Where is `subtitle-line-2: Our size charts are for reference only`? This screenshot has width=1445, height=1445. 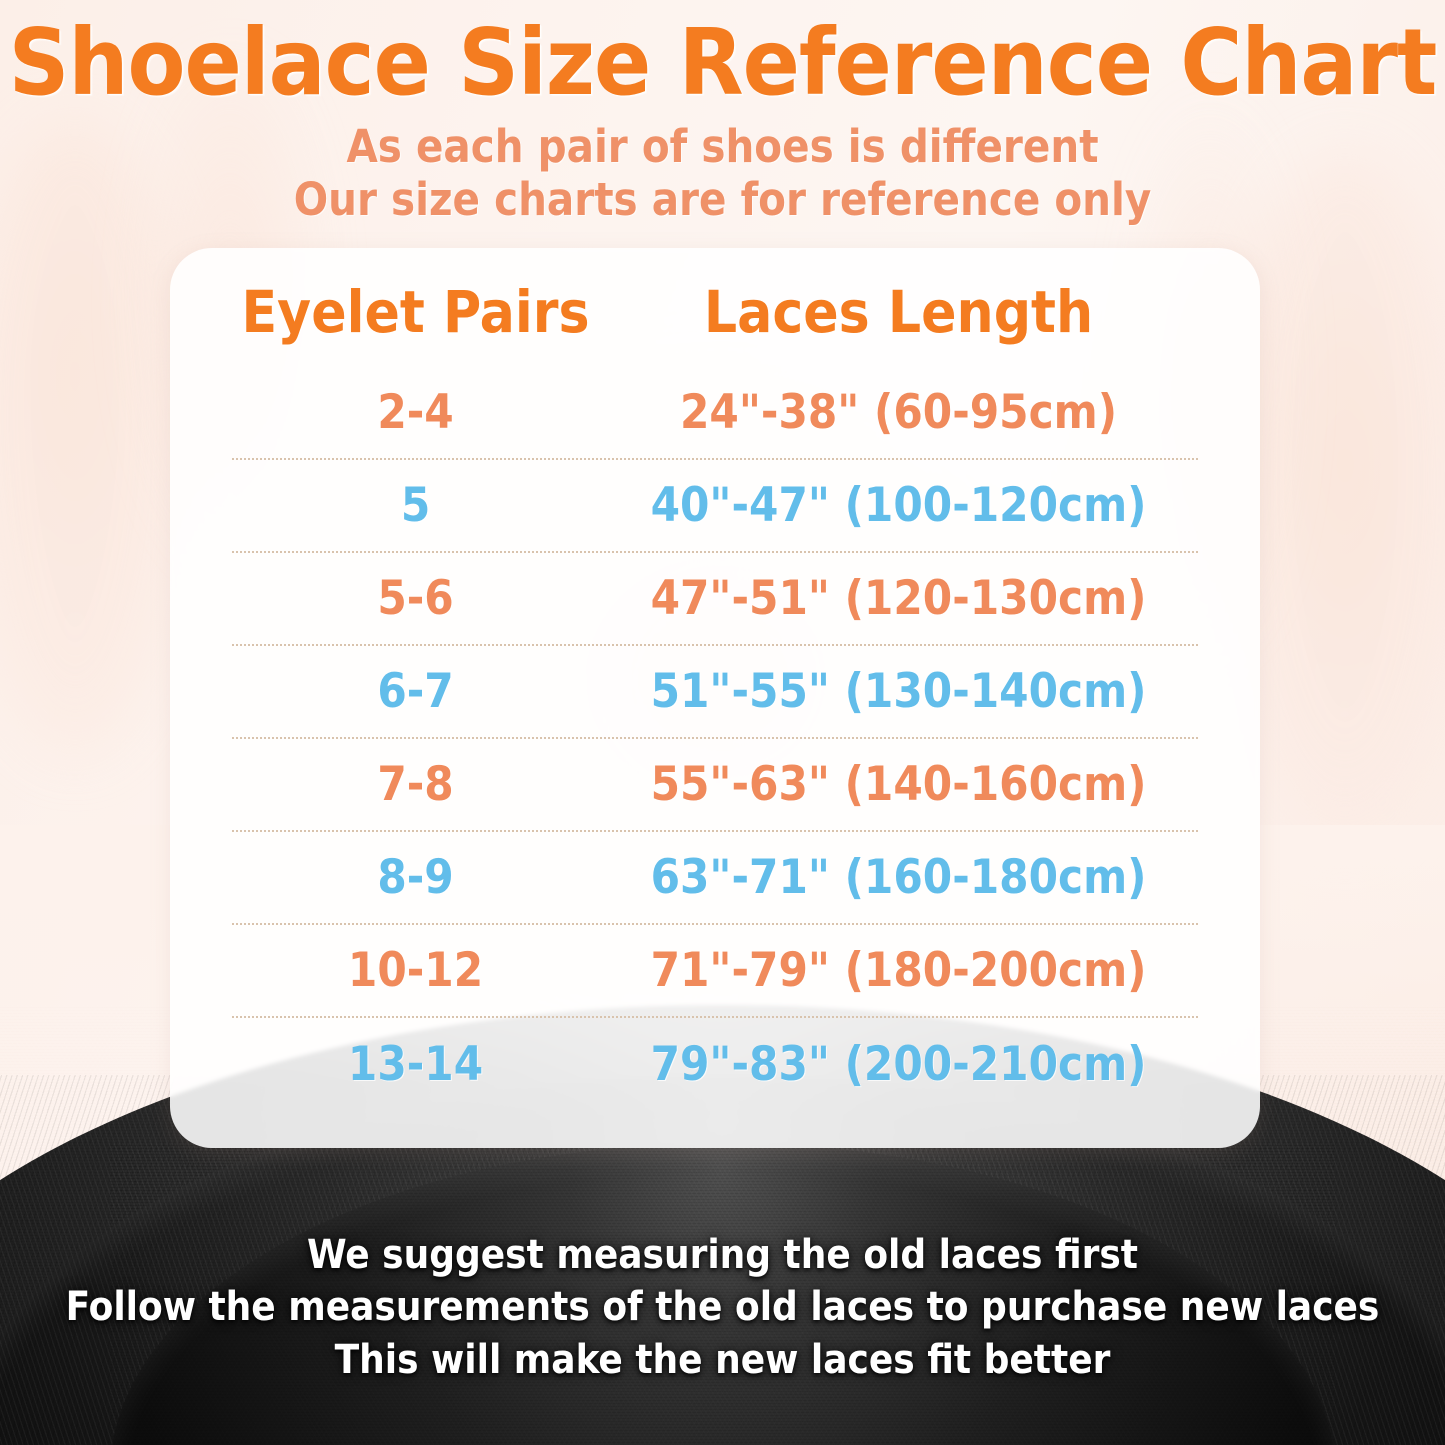
subtitle-line-2: Our size charts are for reference only is located at coordinates (722, 199).